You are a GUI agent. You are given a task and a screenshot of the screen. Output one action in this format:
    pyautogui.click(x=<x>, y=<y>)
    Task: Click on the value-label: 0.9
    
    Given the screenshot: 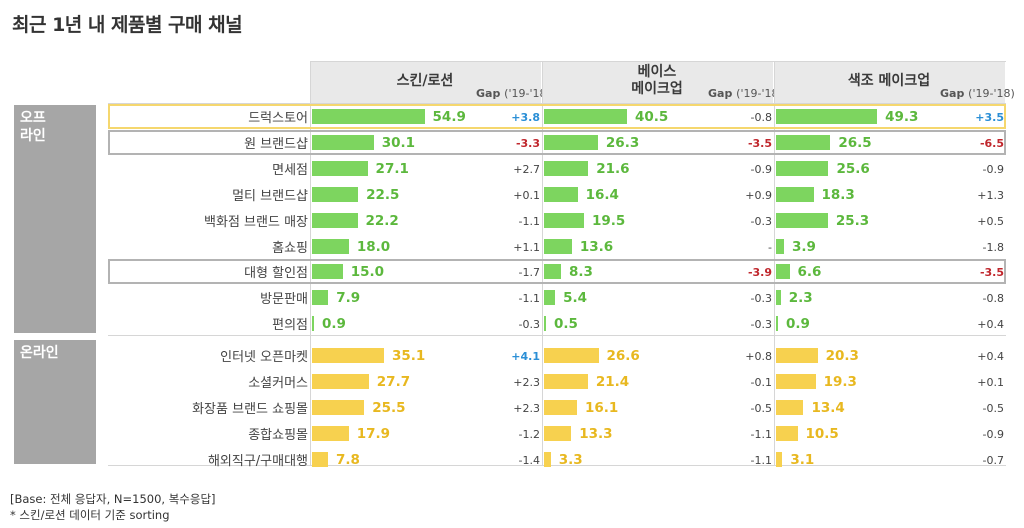 What is the action you would take?
    pyautogui.click(x=334, y=324)
    